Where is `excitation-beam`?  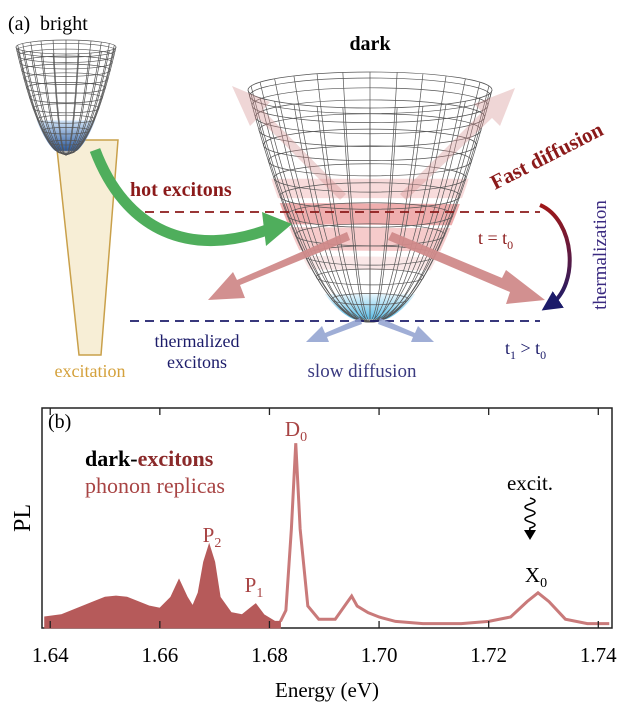 excitation-beam is located at coordinates (87, 247).